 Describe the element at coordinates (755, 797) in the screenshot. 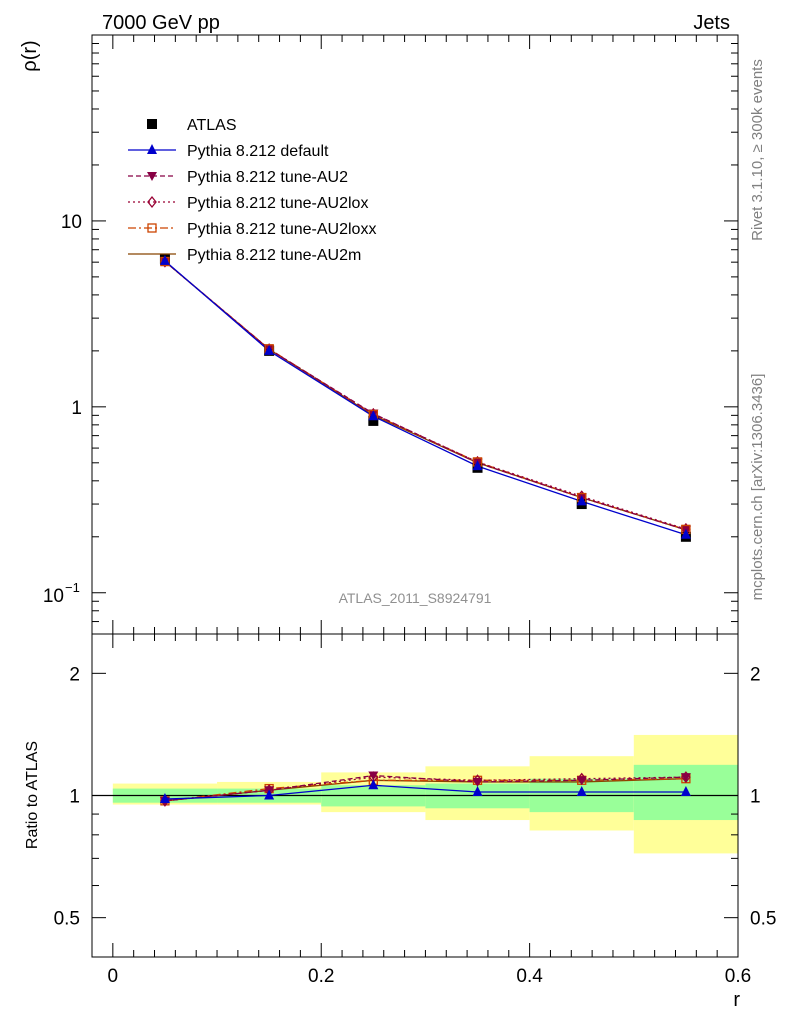

I see `ratio-y-tick-label-right: 1` at that location.